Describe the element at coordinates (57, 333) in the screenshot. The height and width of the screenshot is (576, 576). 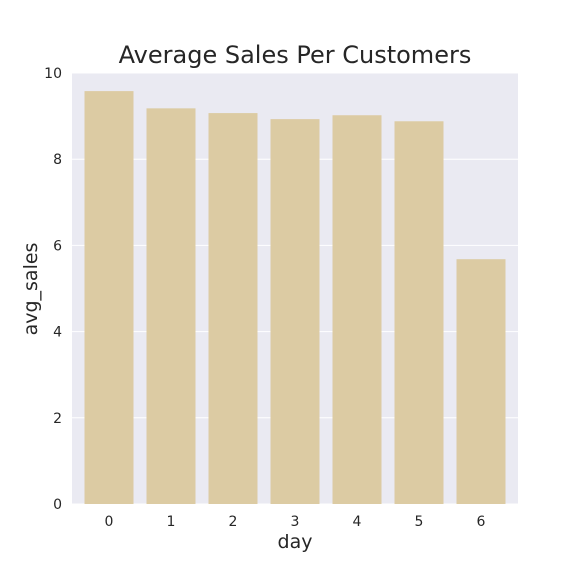
I see `y-tick-label: 4` at that location.